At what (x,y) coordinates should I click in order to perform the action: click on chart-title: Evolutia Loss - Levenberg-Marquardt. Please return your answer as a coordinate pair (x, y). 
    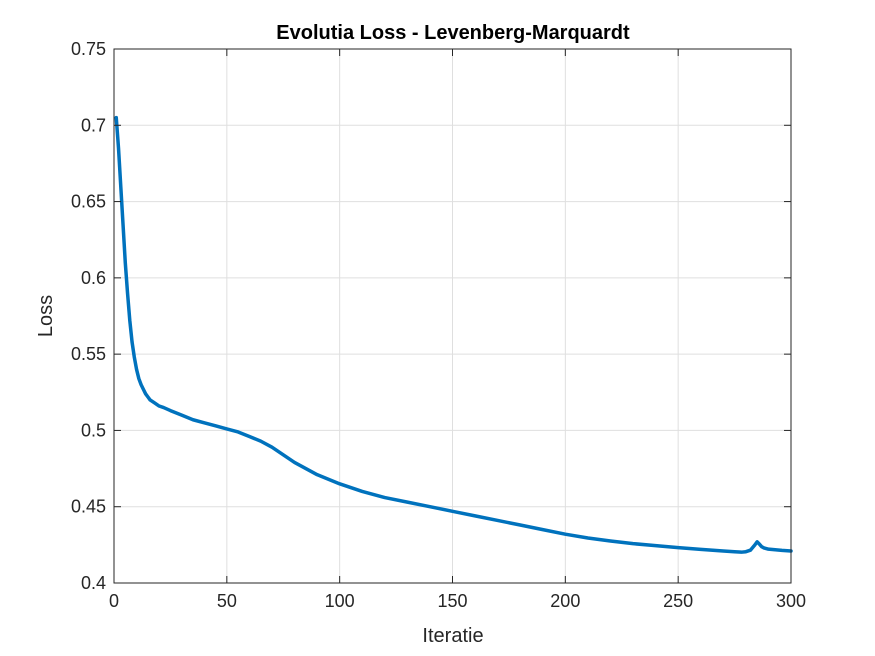
    Looking at the image, I should click on (453, 33).